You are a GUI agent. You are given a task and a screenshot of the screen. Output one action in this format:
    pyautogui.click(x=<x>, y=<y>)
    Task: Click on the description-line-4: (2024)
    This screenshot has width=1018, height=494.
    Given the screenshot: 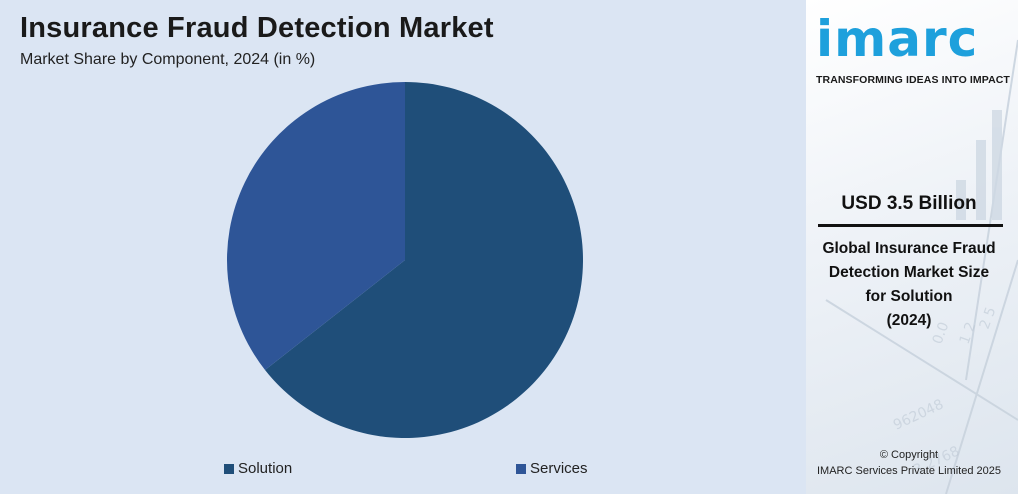 What is the action you would take?
    pyautogui.click(x=909, y=320)
    